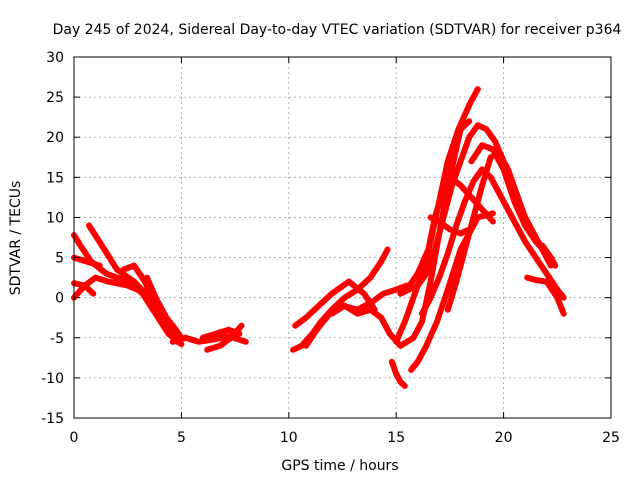  What do you see at coordinates (52, 379) in the screenshot?
I see `y-tick-label: -10` at bounding box center [52, 379].